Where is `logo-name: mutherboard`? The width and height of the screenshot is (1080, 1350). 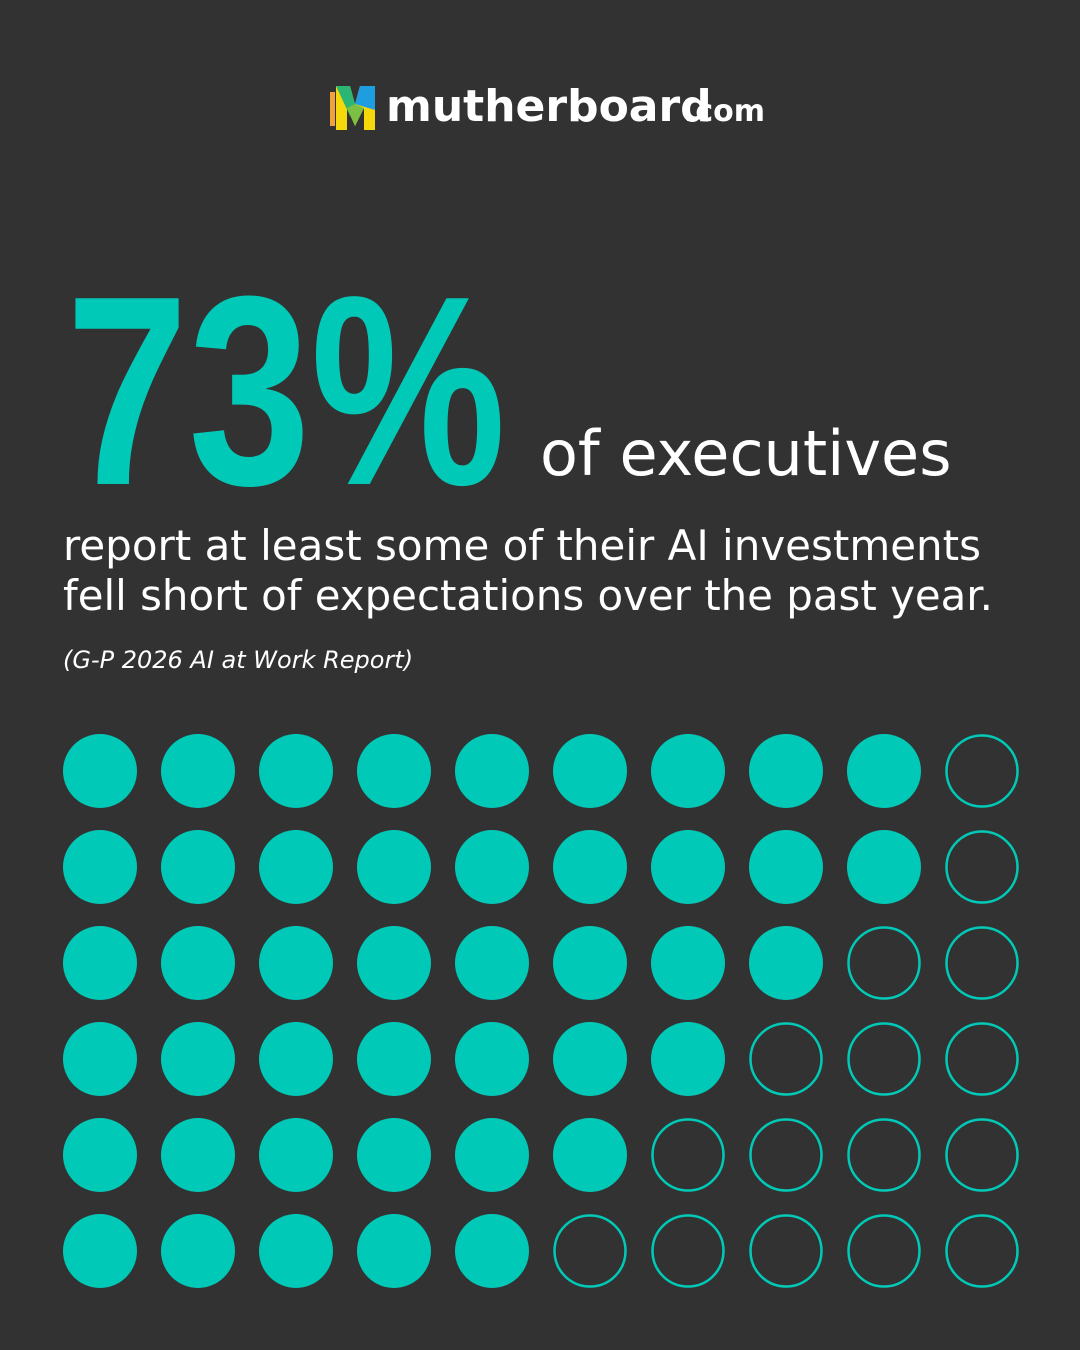 logo-name: mutherboard is located at coordinates (549, 106).